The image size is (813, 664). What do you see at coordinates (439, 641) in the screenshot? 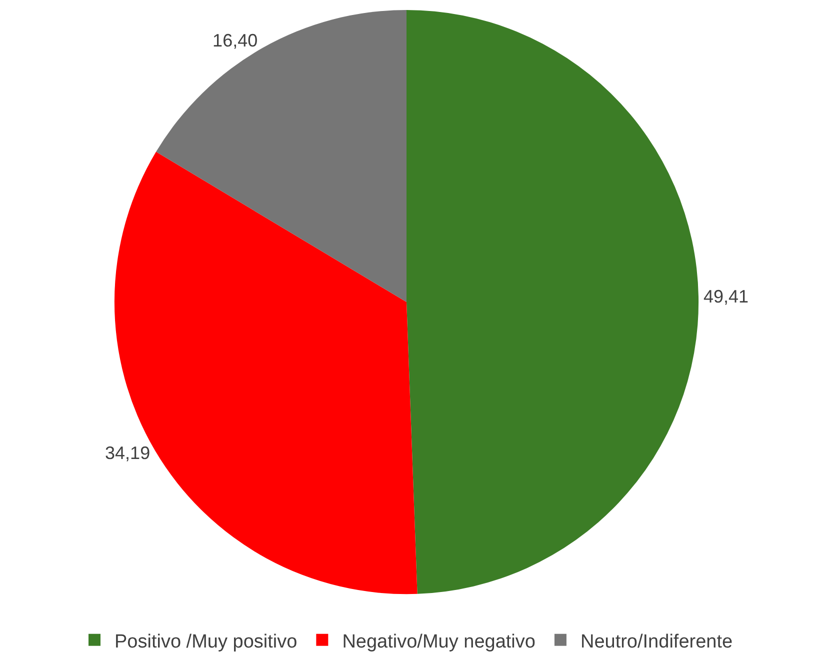
I see `legend-label: Negativo/Muy negativo` at bounding box center [439, 641].